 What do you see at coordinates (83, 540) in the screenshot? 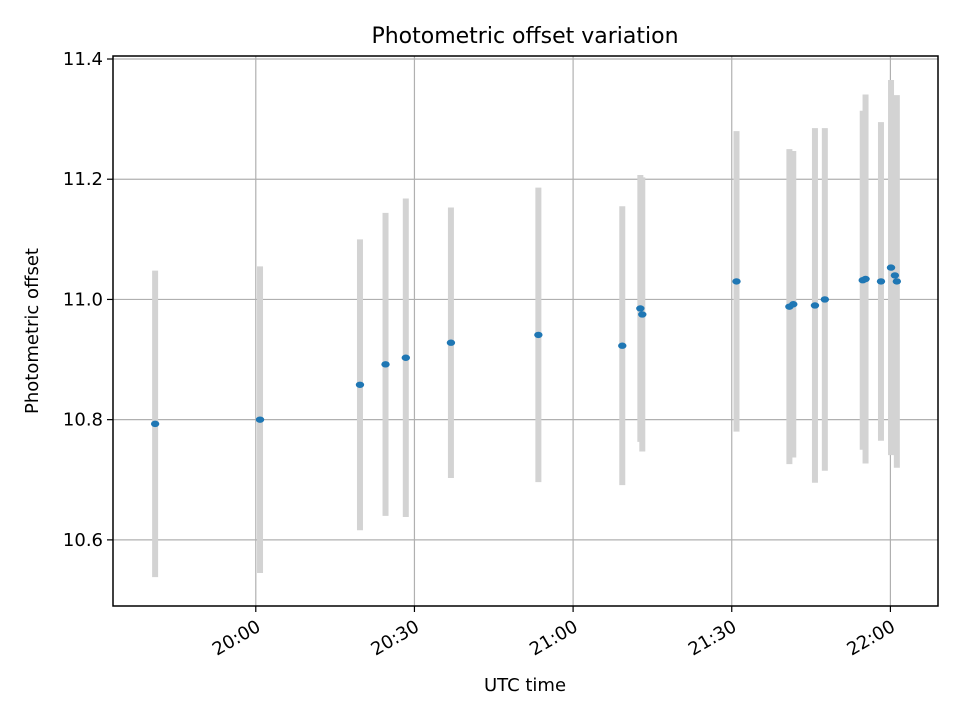
I see `y-tick-label: 10.6` at bounding box center [83, 540].